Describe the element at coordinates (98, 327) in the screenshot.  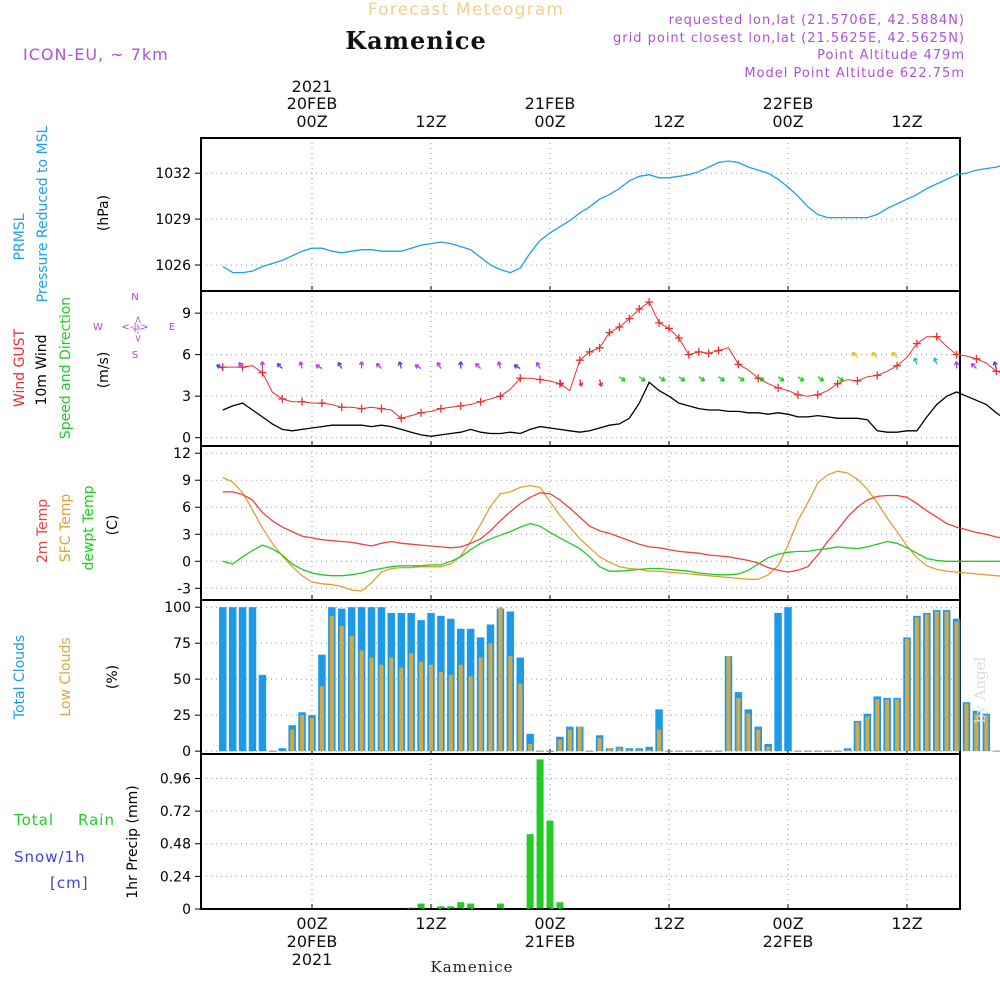
I see `compass-w: W` at that location.